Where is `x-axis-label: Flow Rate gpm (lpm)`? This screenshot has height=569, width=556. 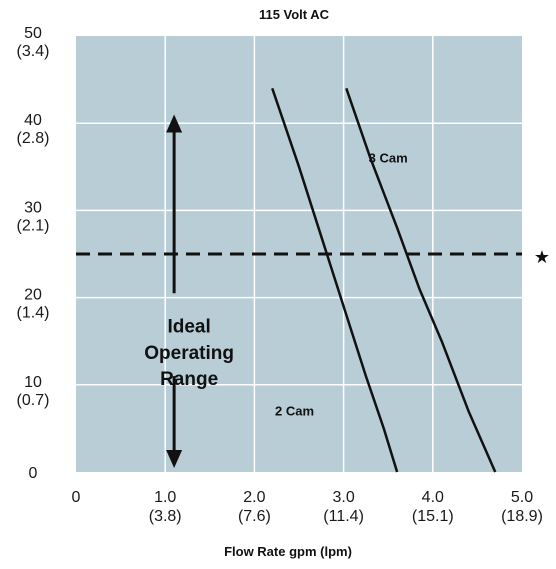 x-axis-label: Flow Rate gpm (lpm) is located at coordinates (288, 551).